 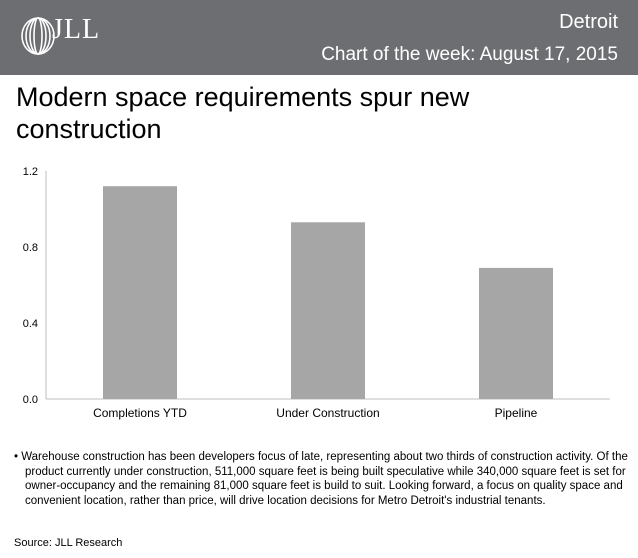 What do you see at coordinates (30, 324) in the screenshot?
I see `y-tick-label: 0.4` at bounding box center [30, 324].